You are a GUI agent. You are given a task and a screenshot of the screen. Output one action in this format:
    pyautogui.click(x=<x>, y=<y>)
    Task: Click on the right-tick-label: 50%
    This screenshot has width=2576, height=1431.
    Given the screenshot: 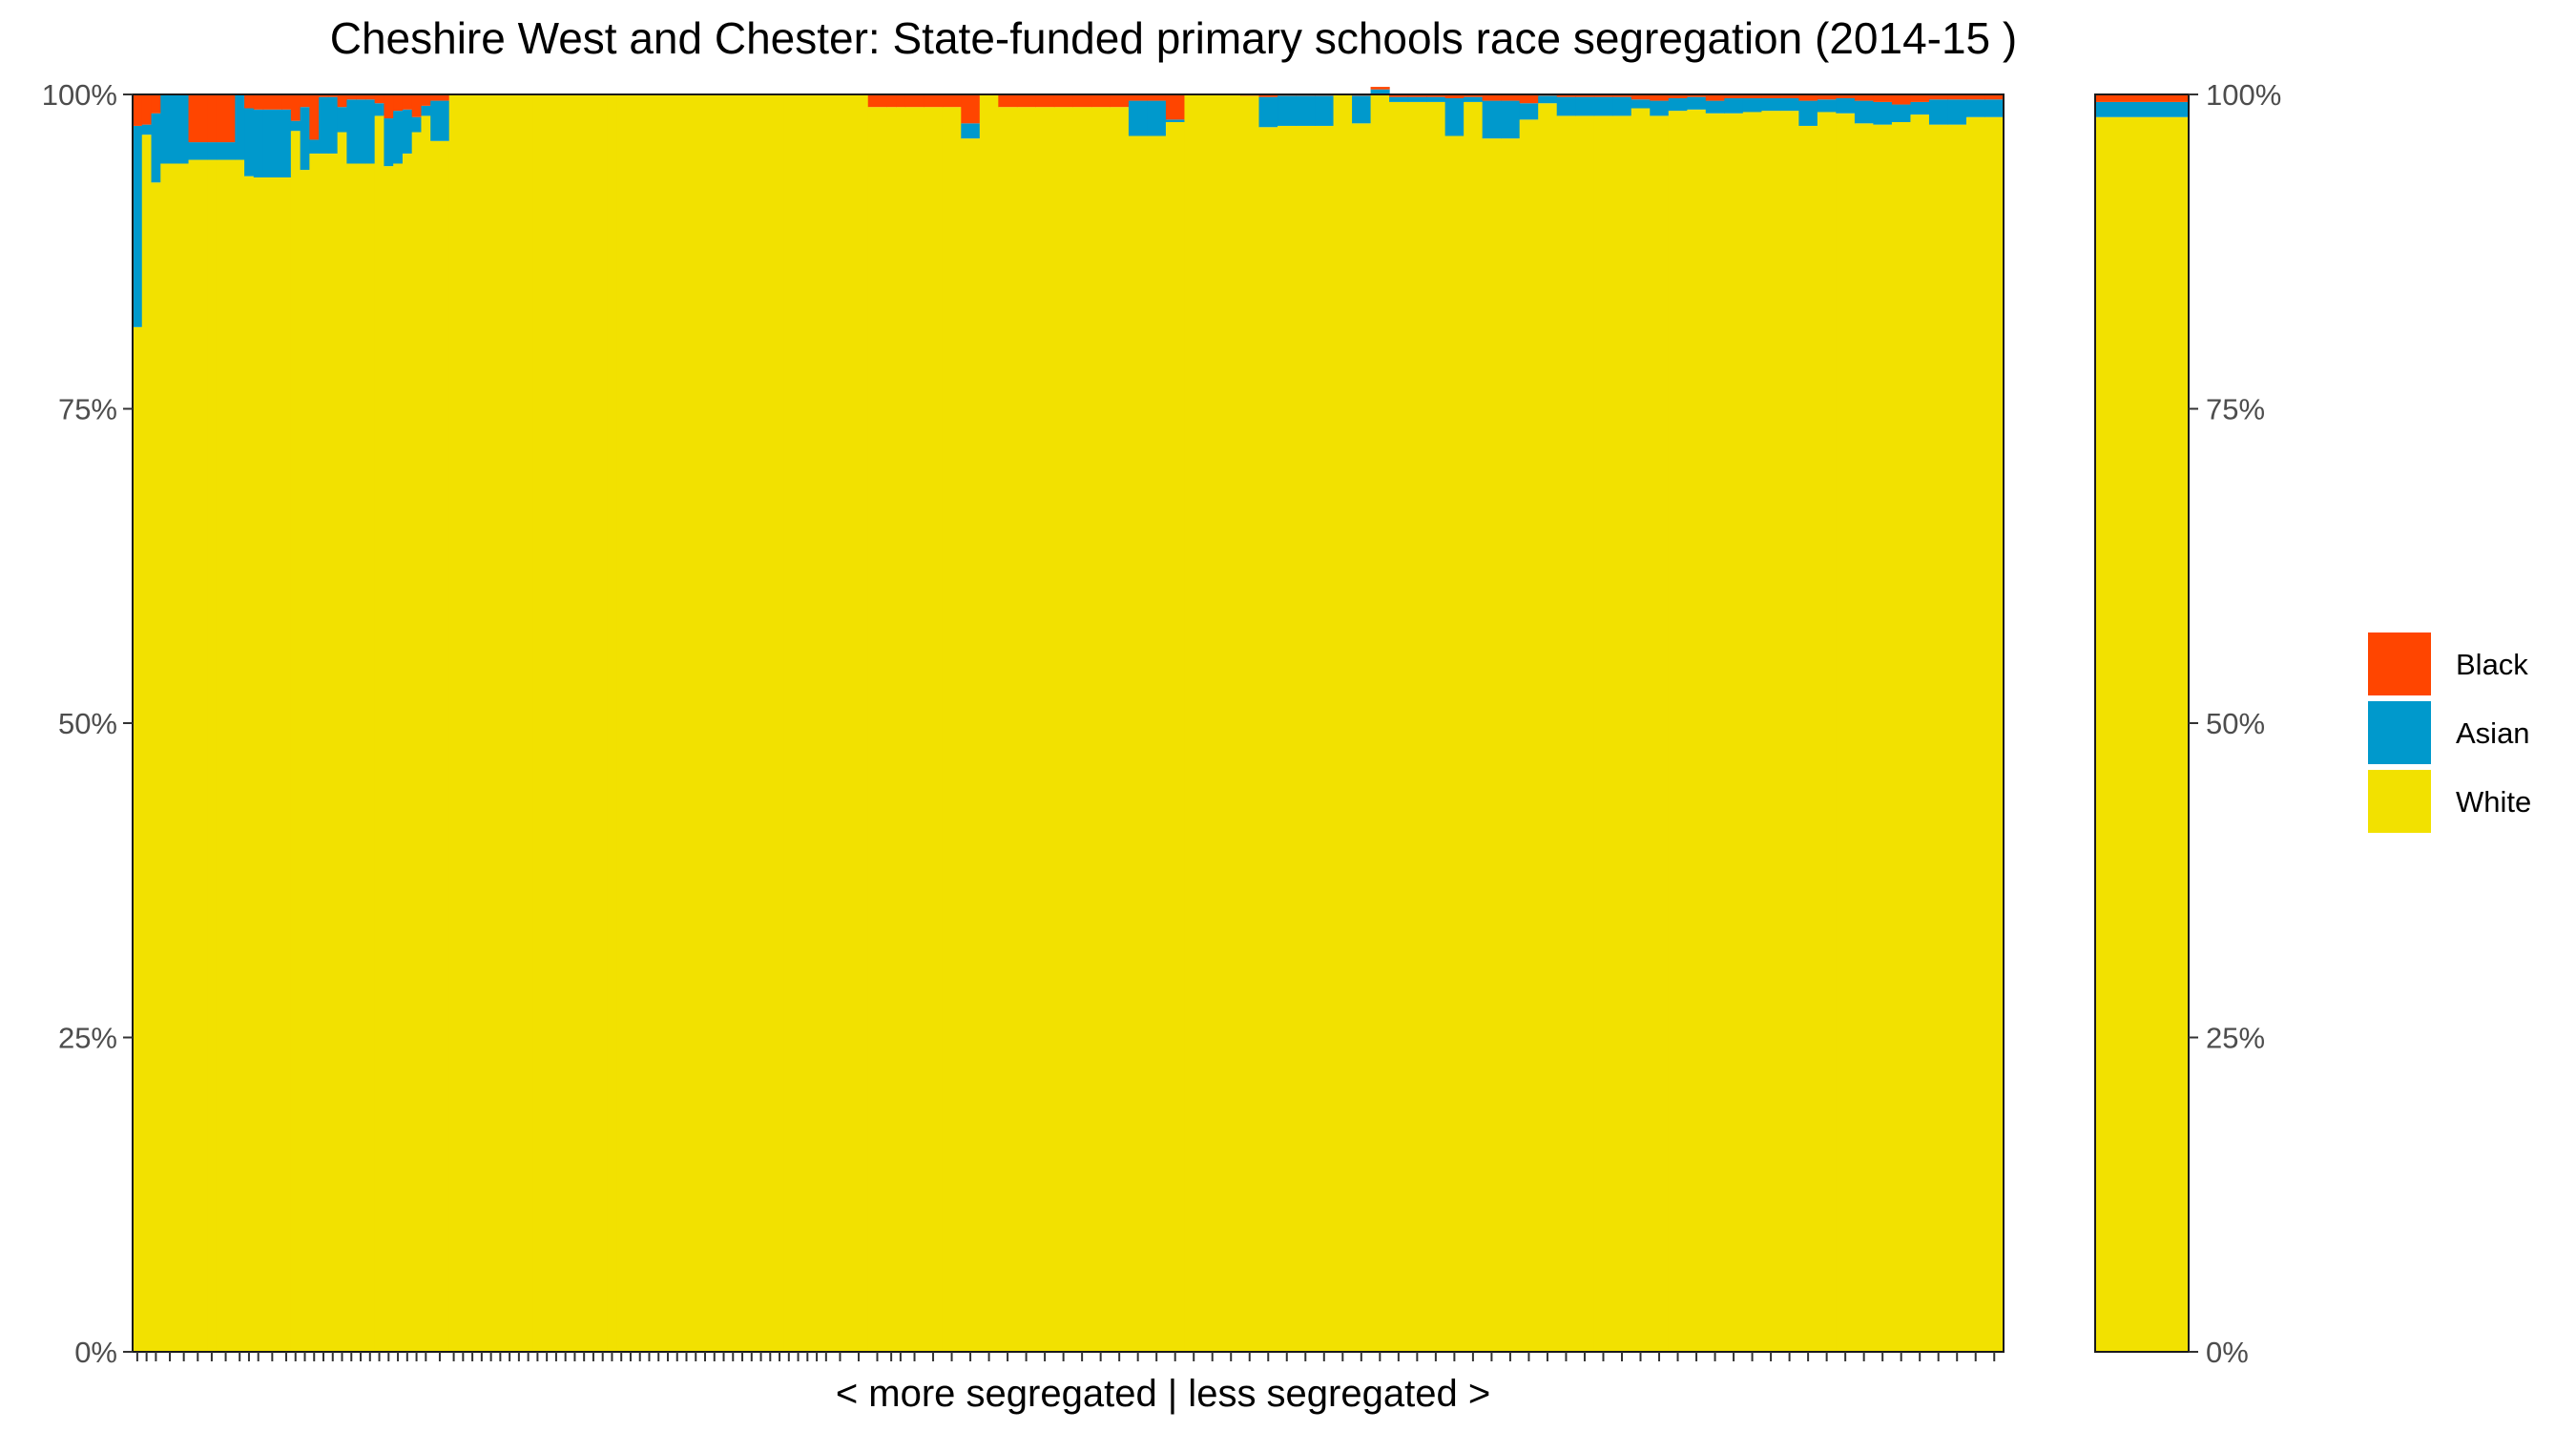 What is the action you would take?
    pyautogui.click(x=2235, y=723)
    